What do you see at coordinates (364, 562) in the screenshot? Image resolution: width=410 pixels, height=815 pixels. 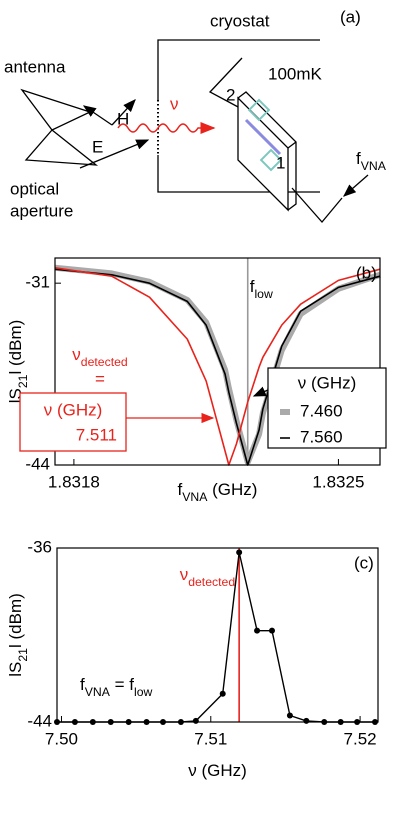 I see `panel-label: (c)` at bounding box center [364, 562].